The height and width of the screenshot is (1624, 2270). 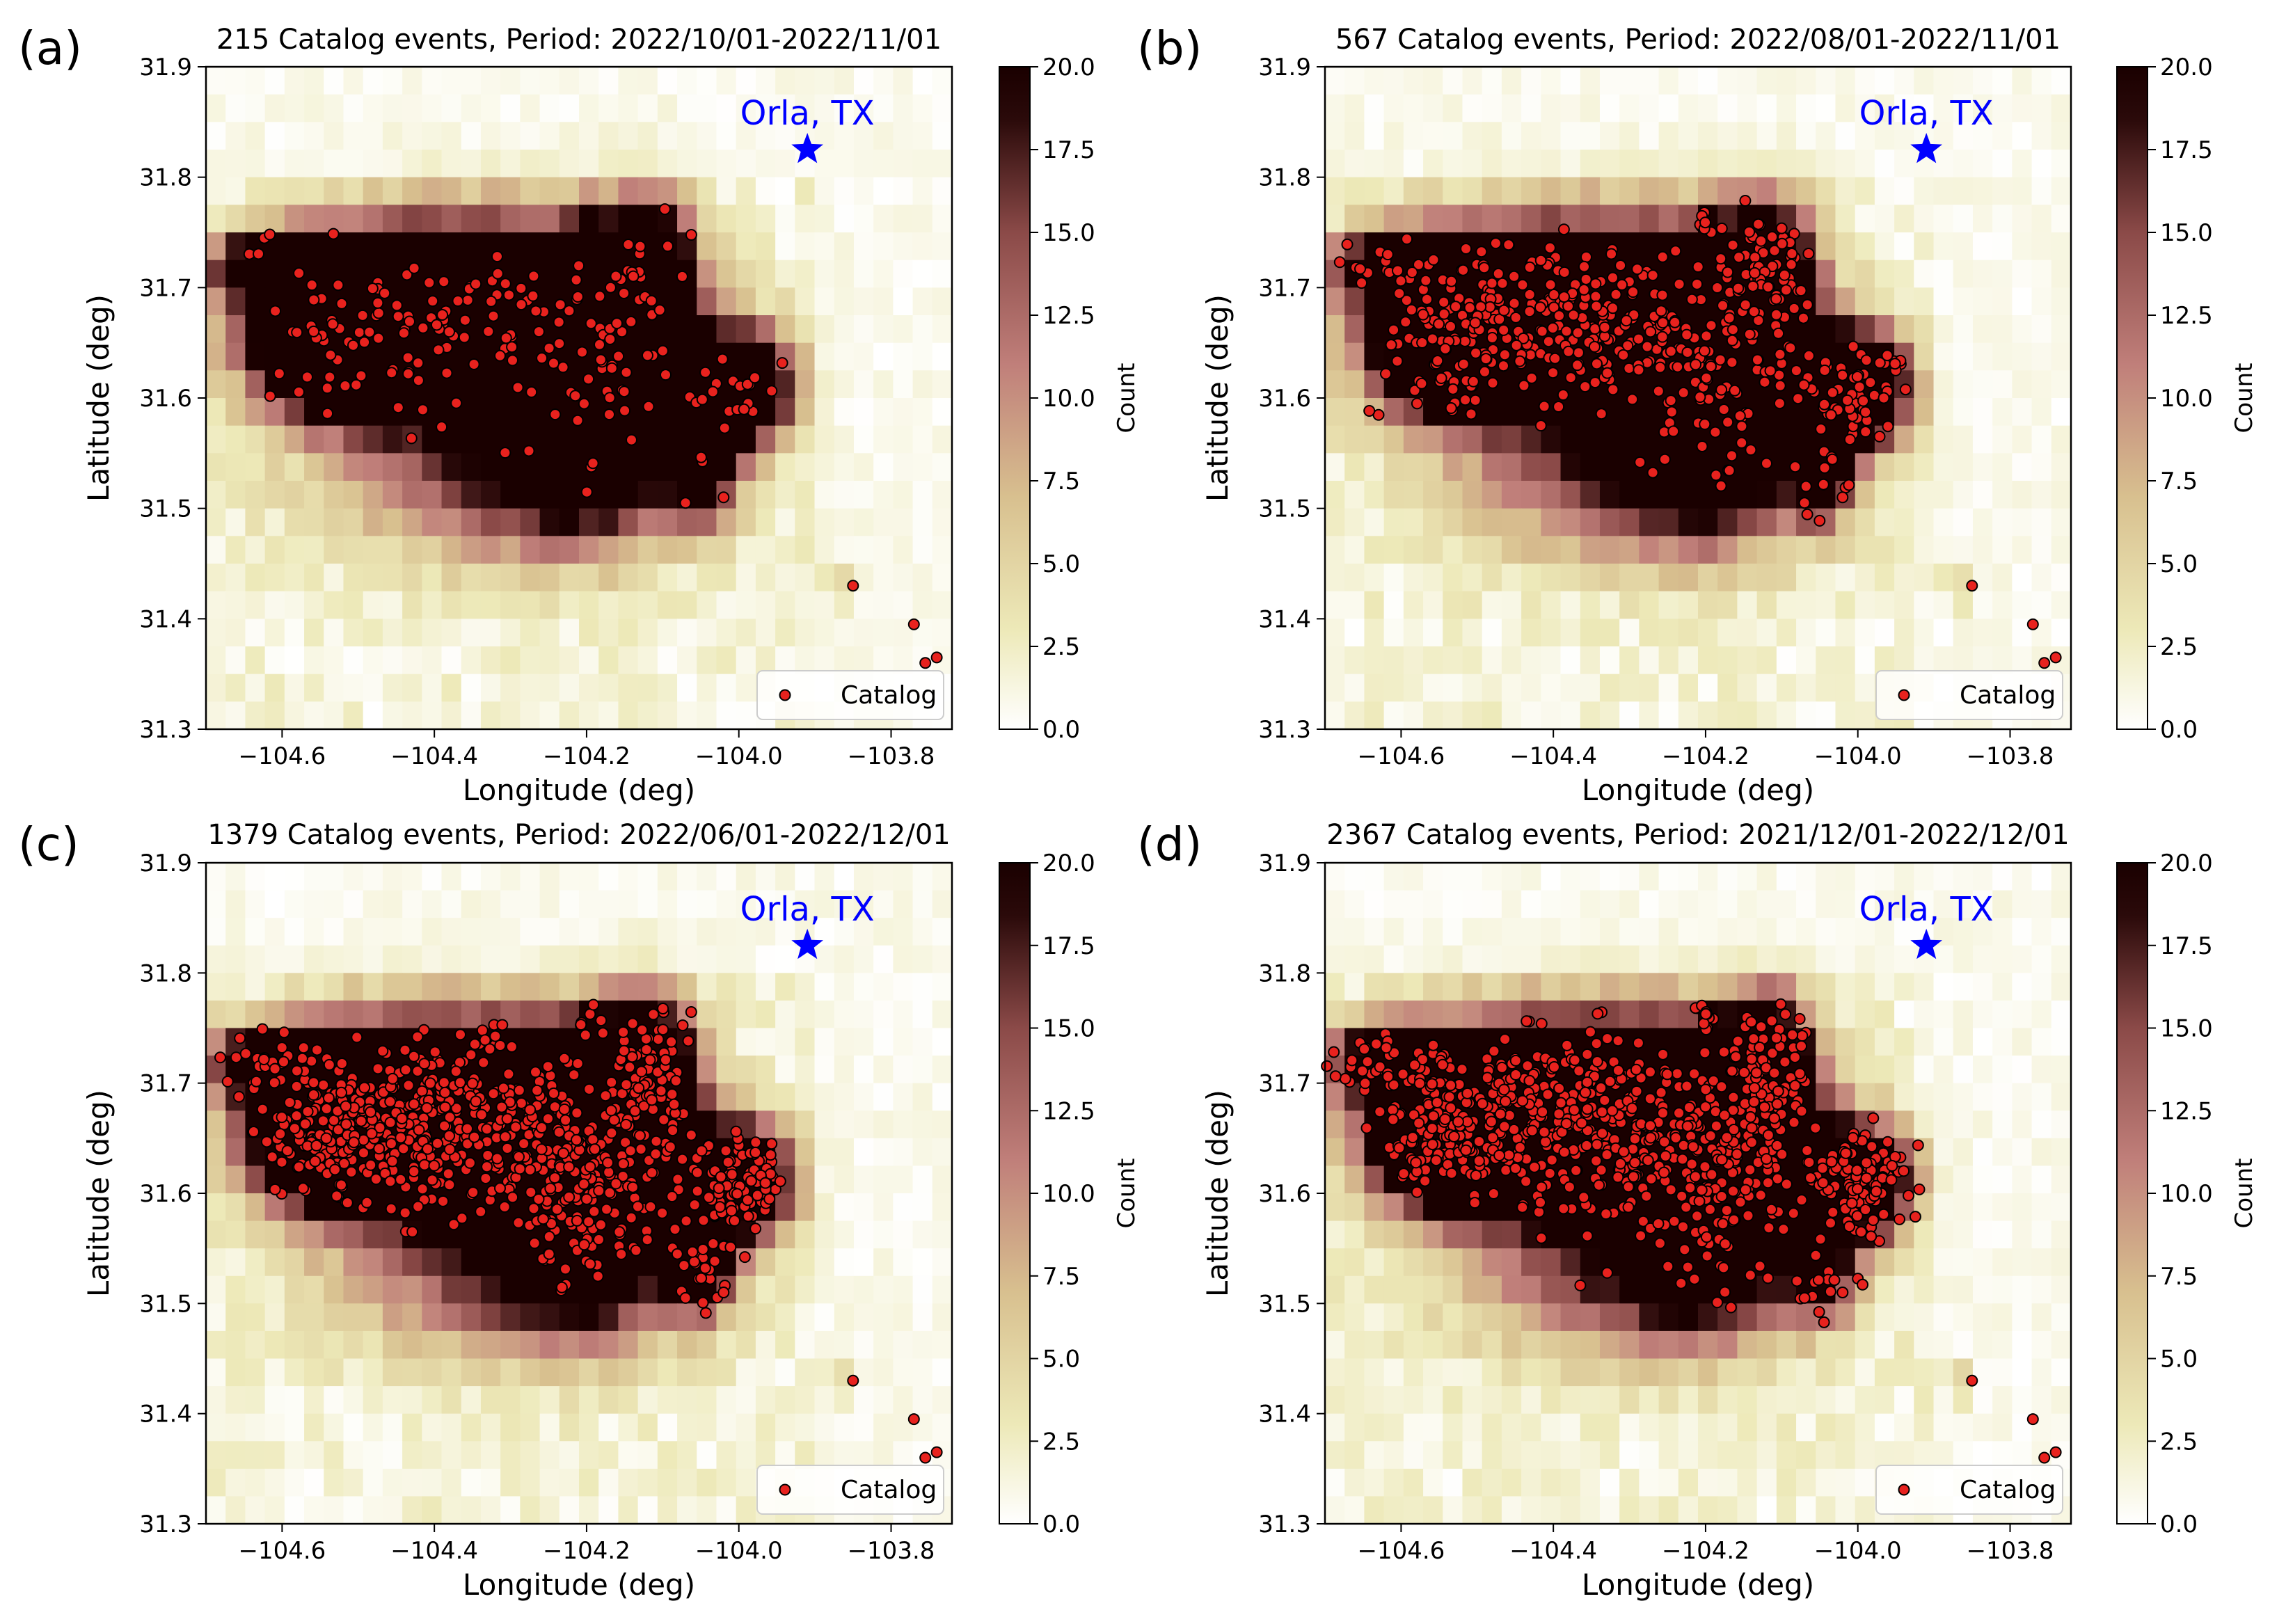 I want to click on colorbar-label: Count, so click(x=2244, y=398).